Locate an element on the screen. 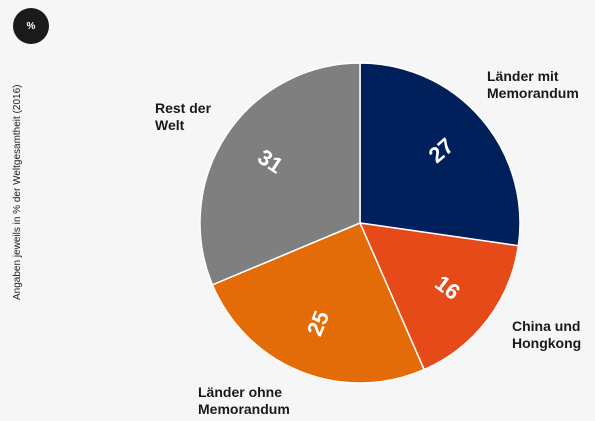 Image resolution: width=595 pixels, height=421 pixels. unit-badge: % is located at coordinates (31, 26).